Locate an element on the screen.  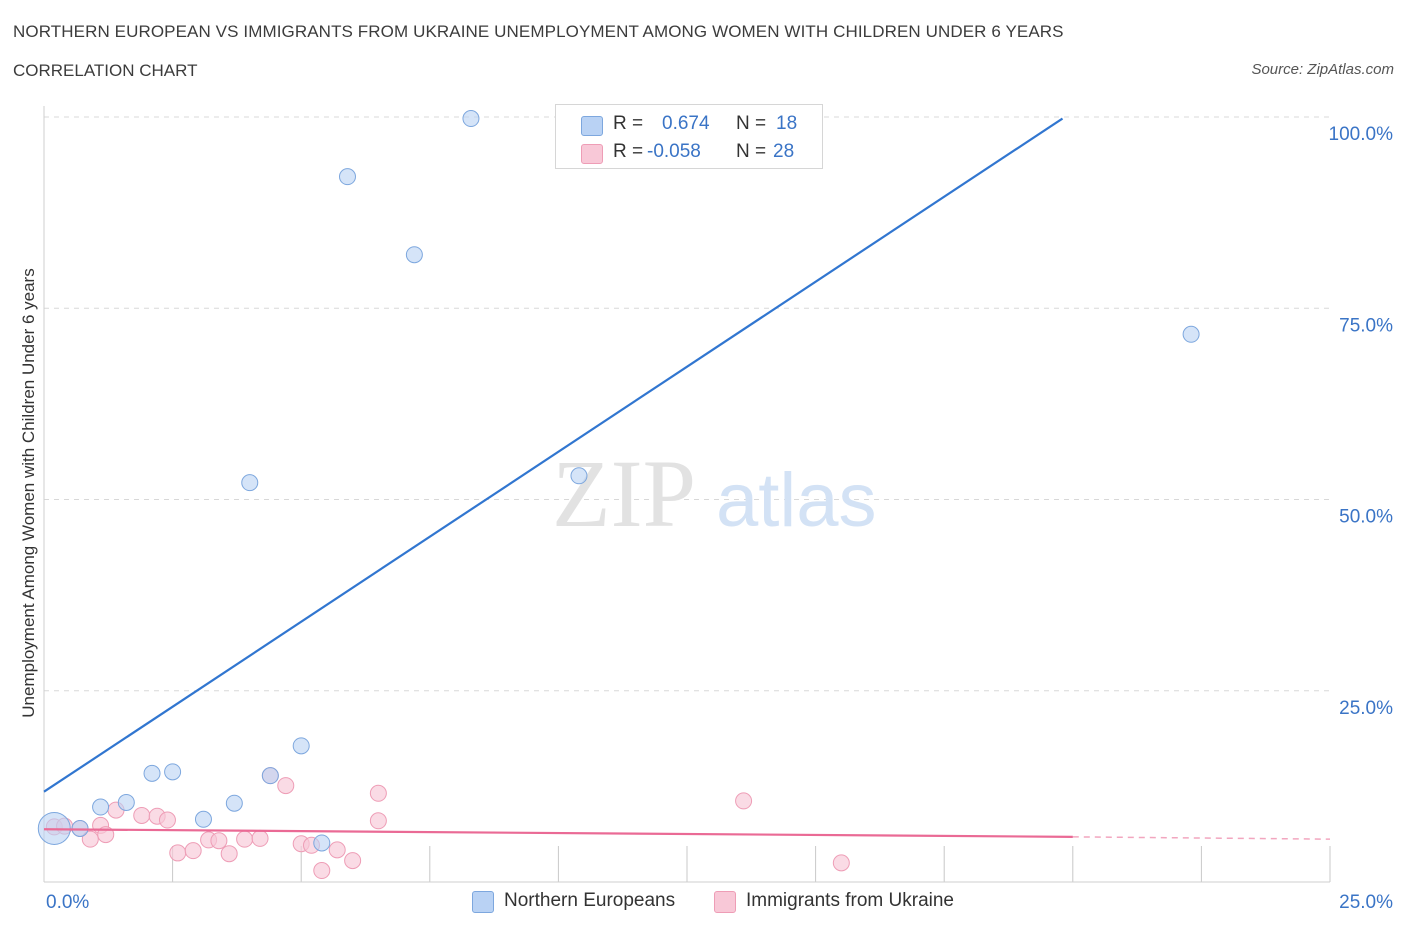
y-tick-label: 25.0% is located at coordinates (1366, 708).